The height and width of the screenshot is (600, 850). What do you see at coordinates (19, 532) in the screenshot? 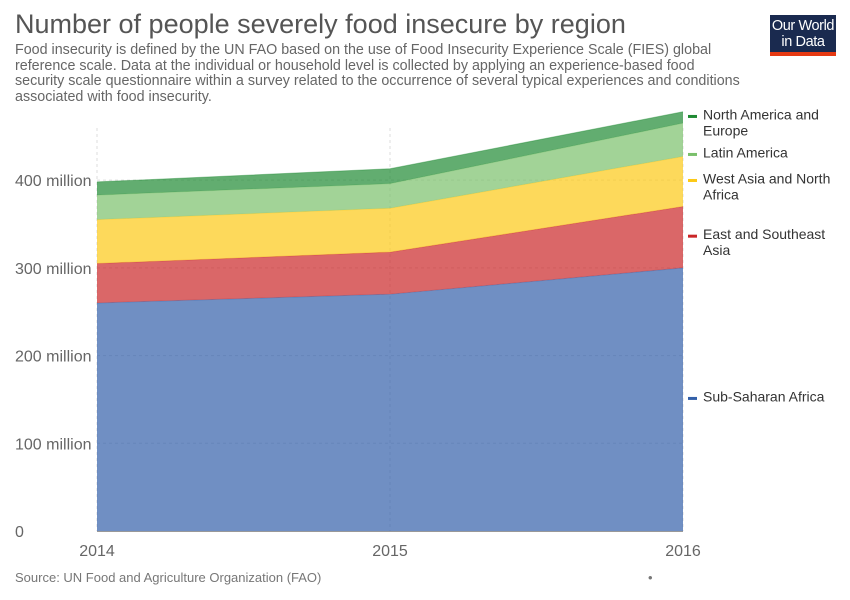
I see `y-tick-label: 0` at bounding box center [19, 532].